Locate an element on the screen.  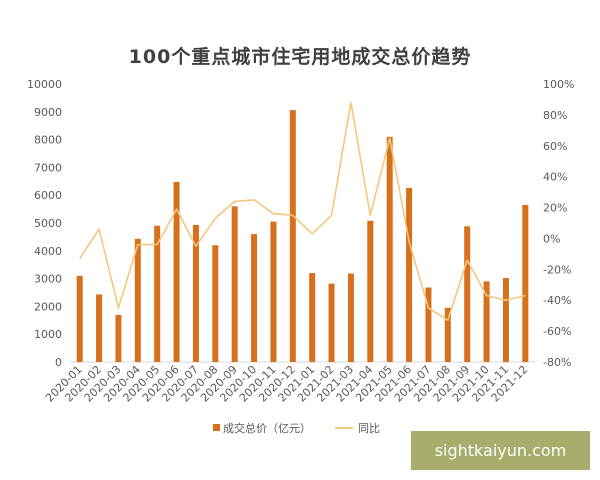
left-axis-tick-label: 7000 is located at coordinates (48, 167).